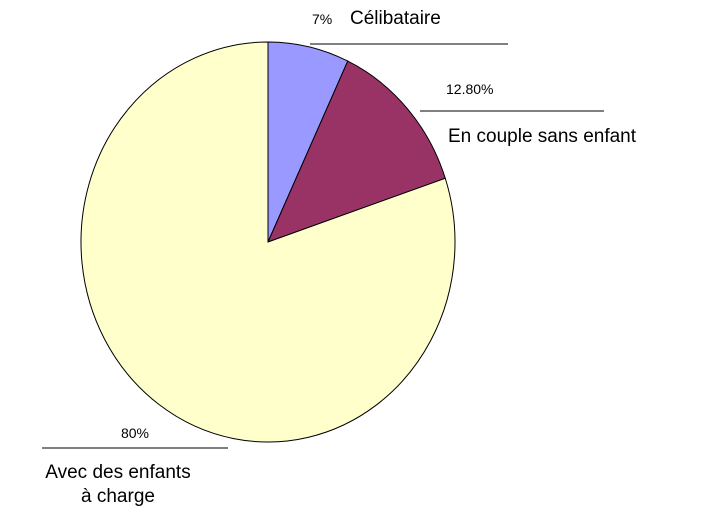 This screenshot has width=714, height=520. What do you see at coordinates (469, 89) in the screenshot?
I see `data-label: 12.80%` at bounding box center [469, 89].